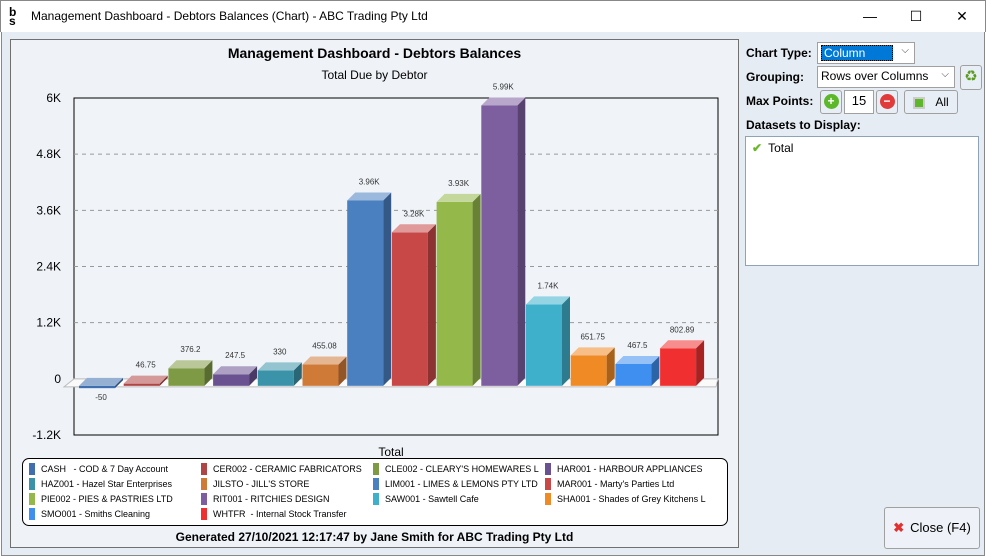 This screenshot has width=986, height=557. Describe the element at coordinates (53, 98) in the screenshot. I see `y-tick-label: 6K` at that location.